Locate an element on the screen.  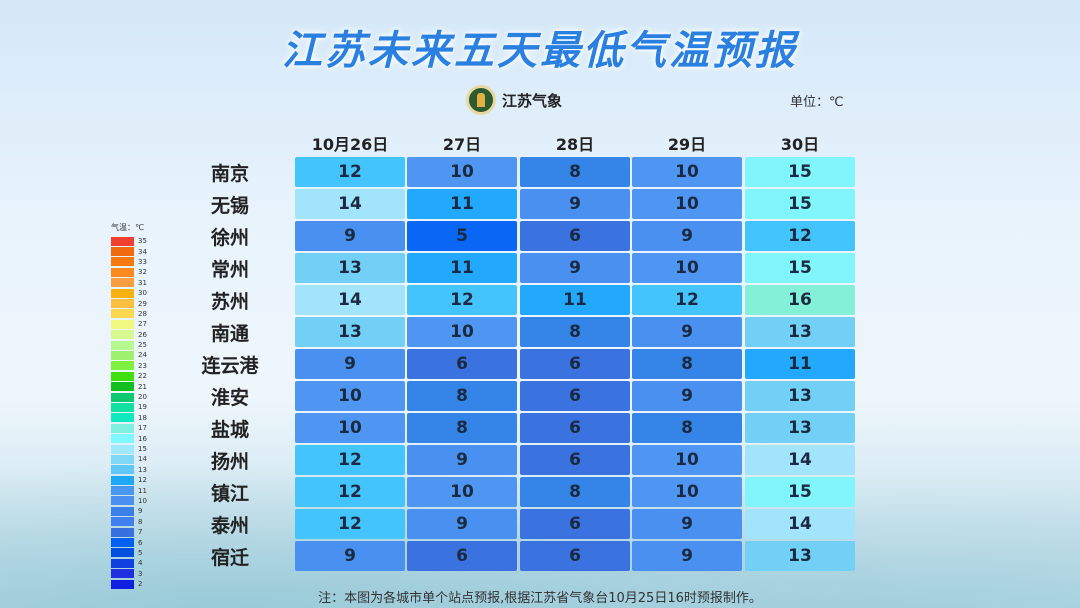
city-label: 南京 is located at coordinates (229, 174).